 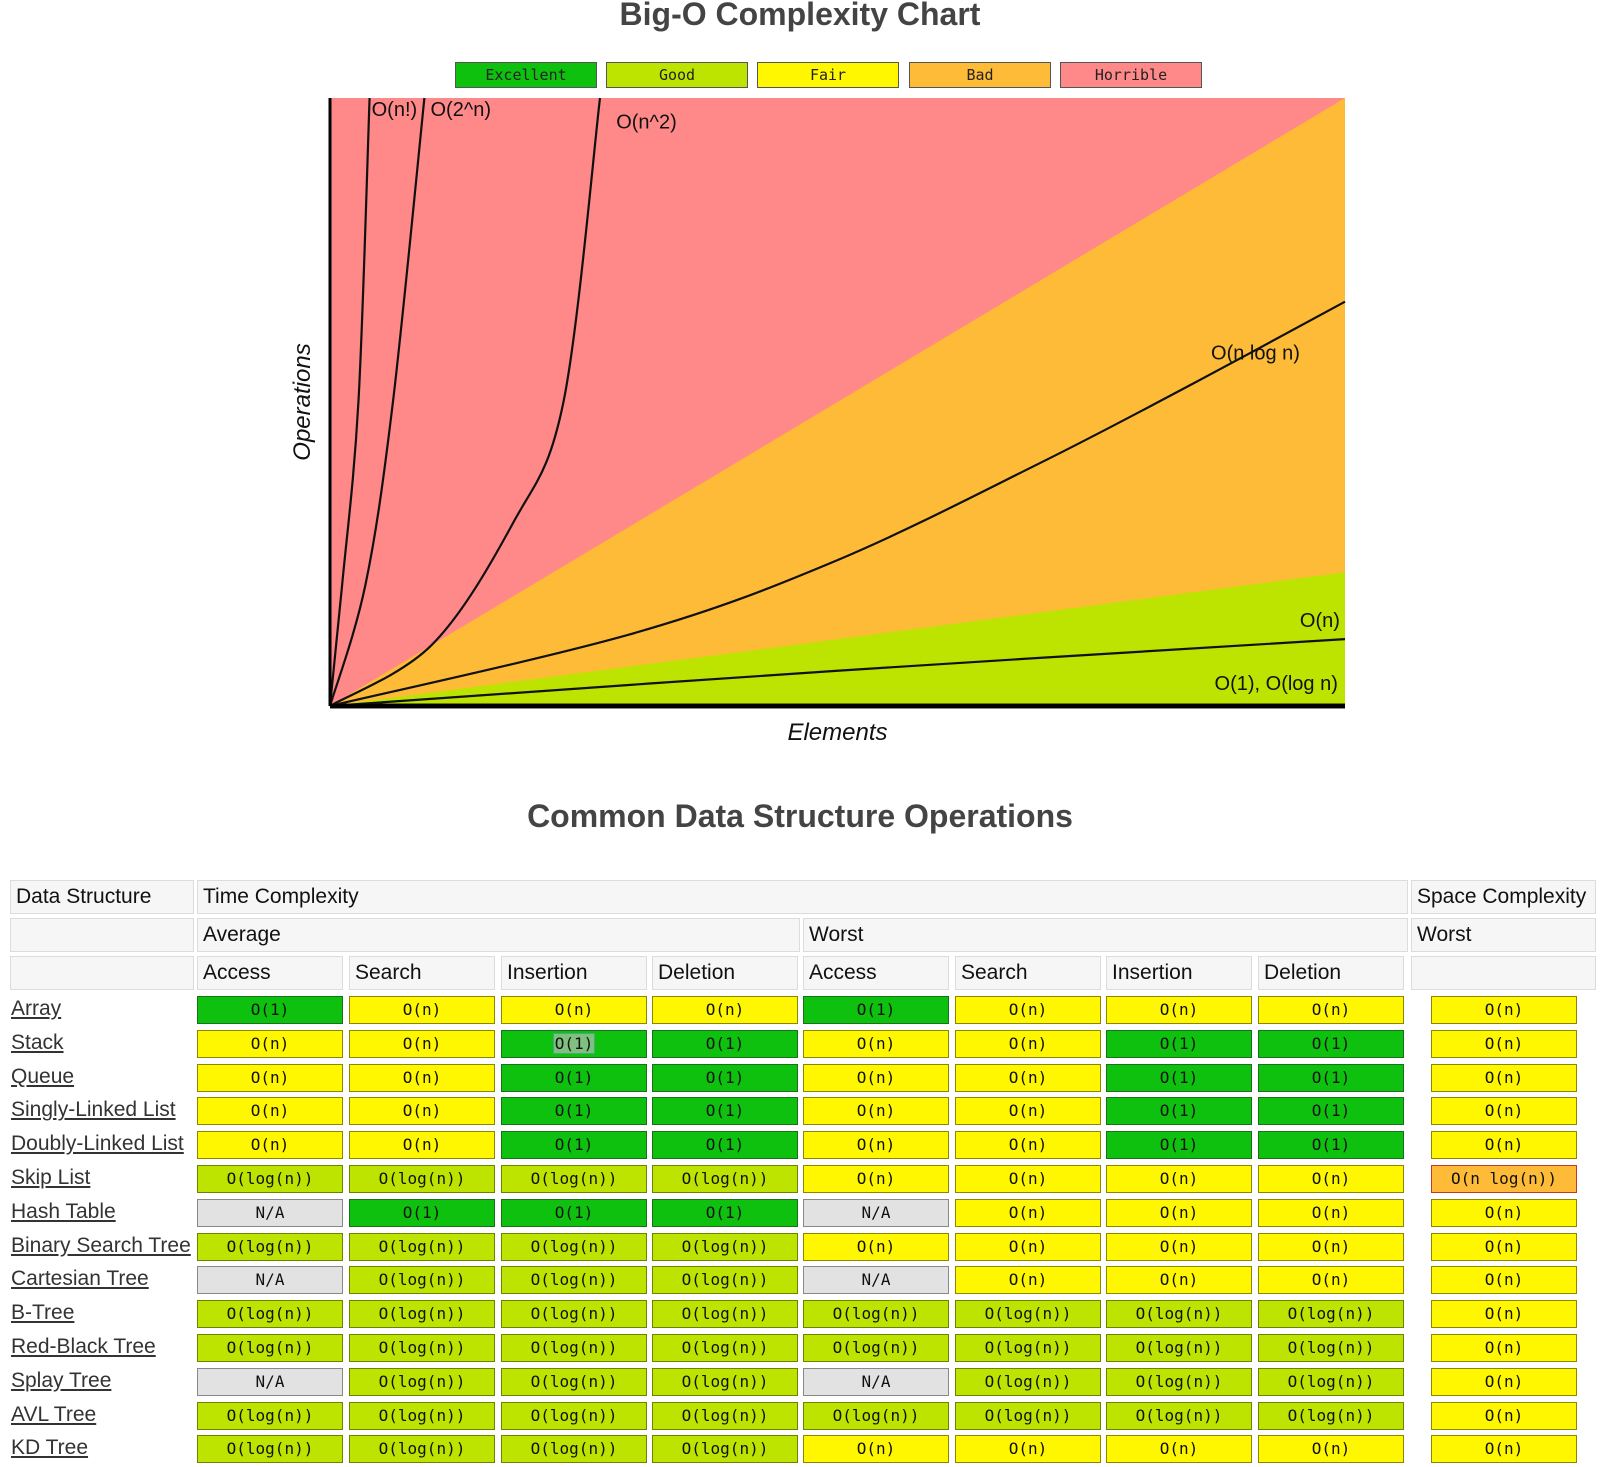 I want to click on annotation-o-n: O(n!), so click(x=395, y=110).